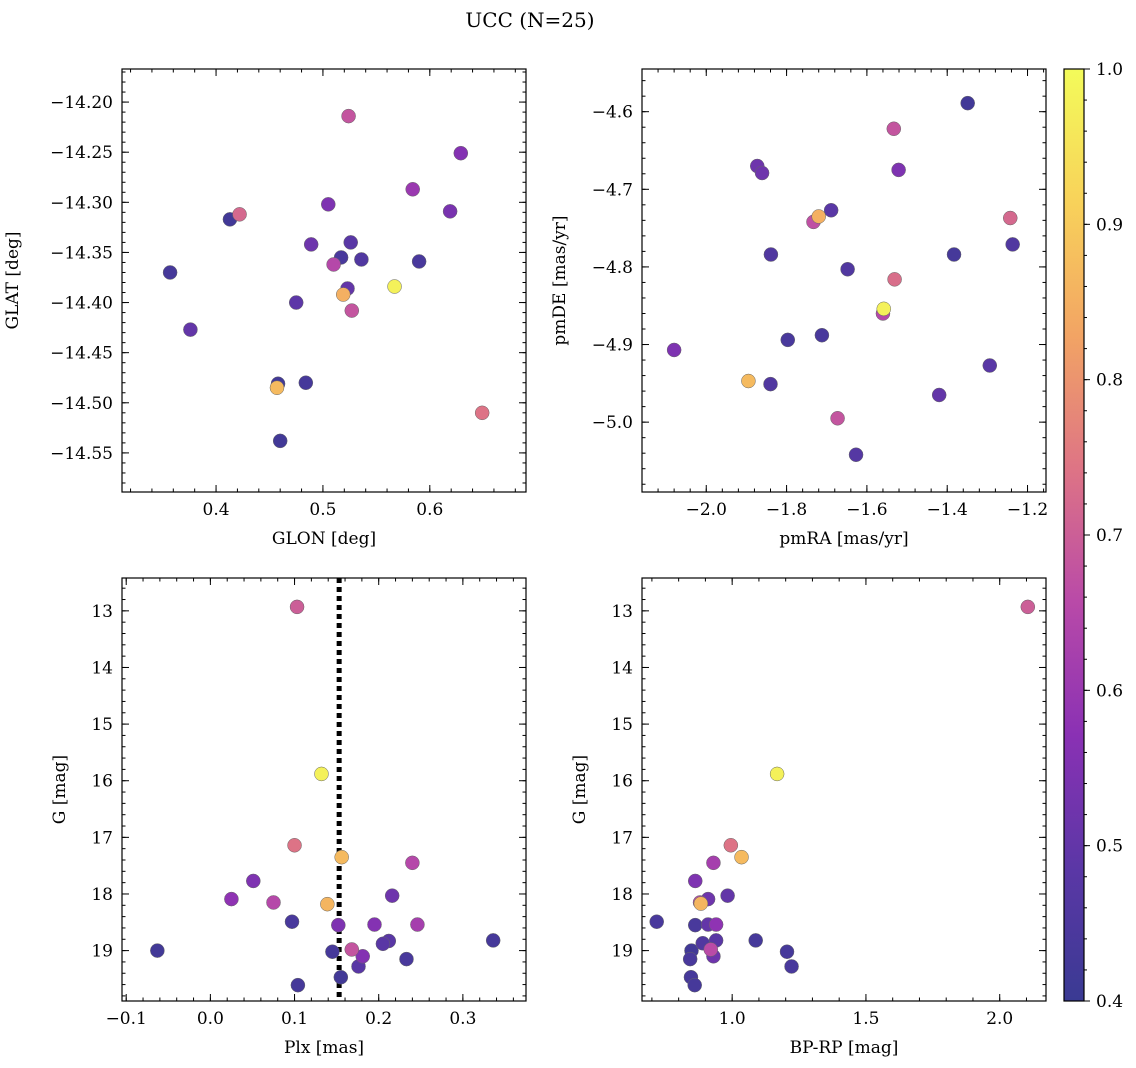  What do you see at coordinates (1093, 536) in the screenshot?
I see `colorbar: 0.4 0.5 0.6 0.7 0.8 0.9 1.0` at bounding box center [1093, 536].